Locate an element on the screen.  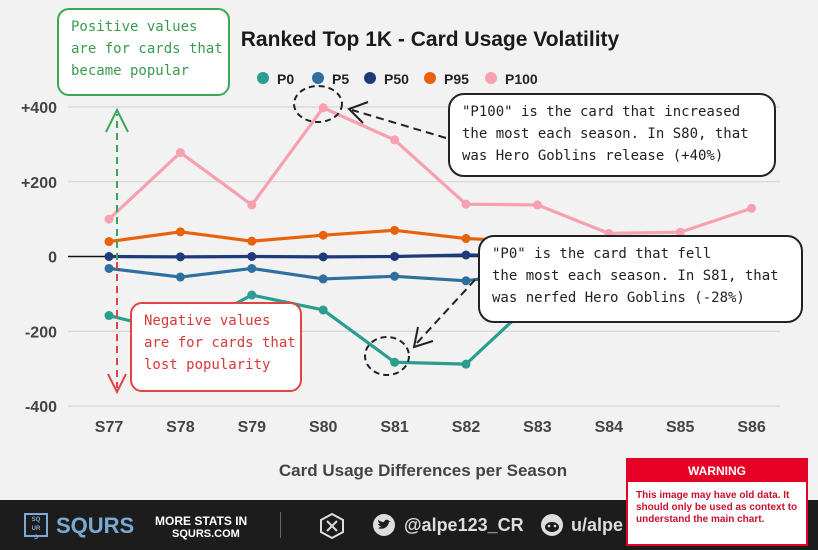
twitter-icon is located at coordinates (384, 525).